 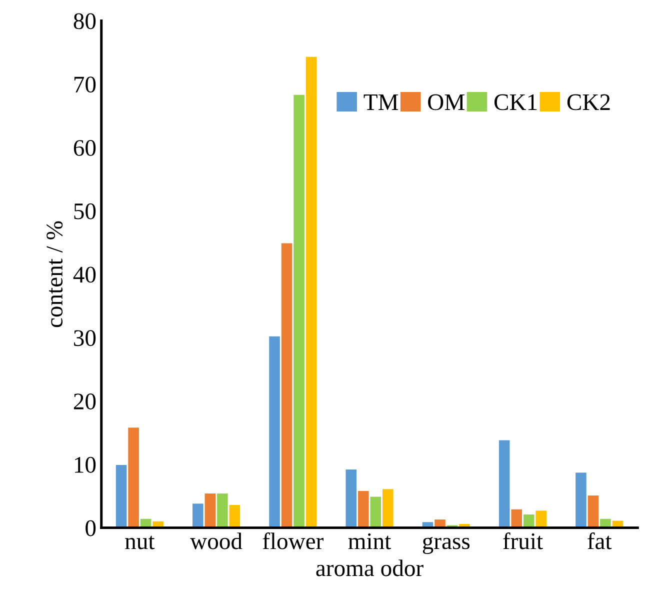 I want to click on y-tick-label: 20, so click(x=85, y=402).